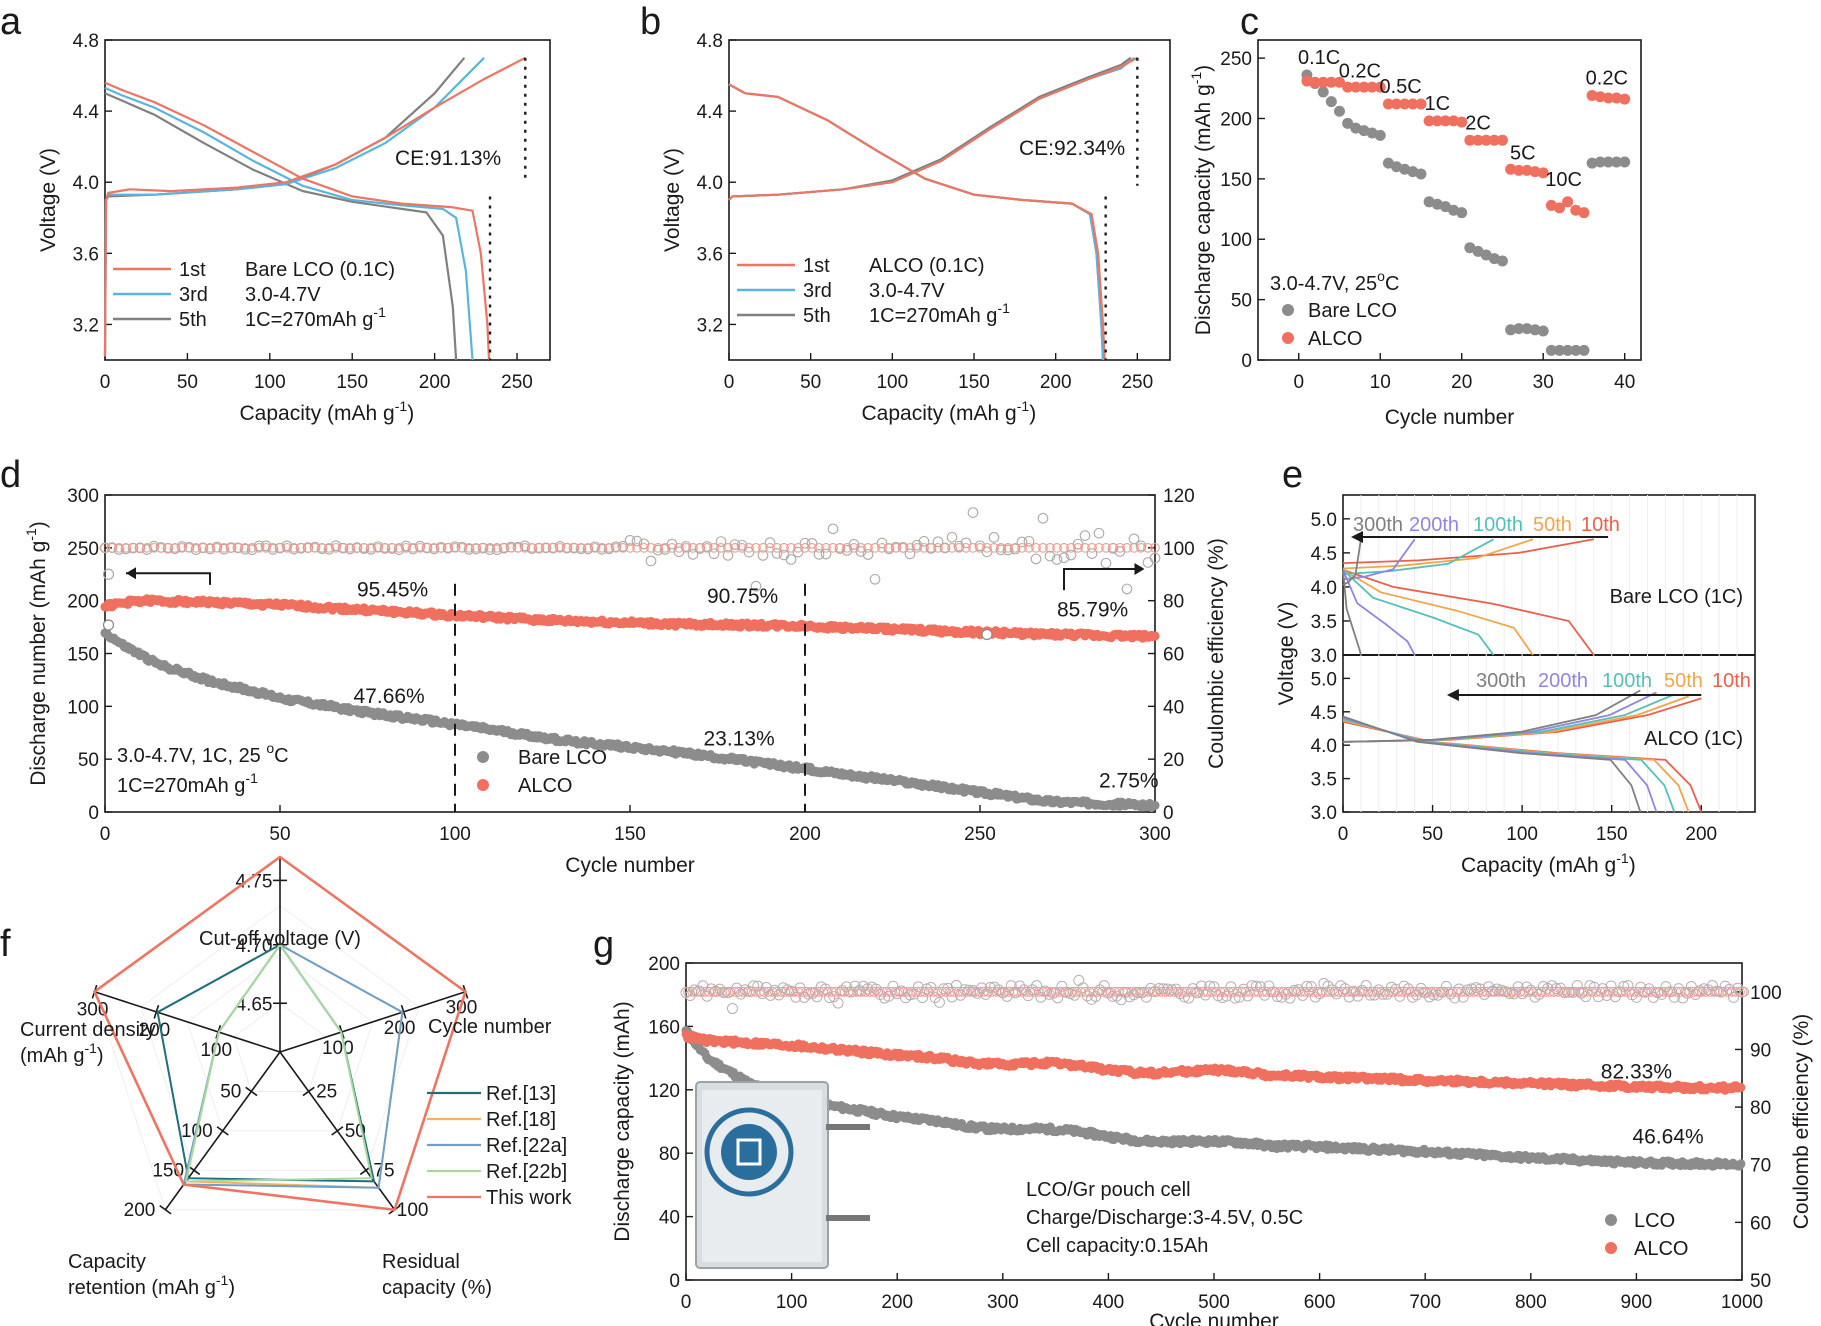 Image resolution: width=1821 pixels, height=1326 pixels. What do you see at coordinates (1501, 681) in the screenshot?
I see `cycle-label-bottom-300th: 300th` at bounding box center [1501, 681].